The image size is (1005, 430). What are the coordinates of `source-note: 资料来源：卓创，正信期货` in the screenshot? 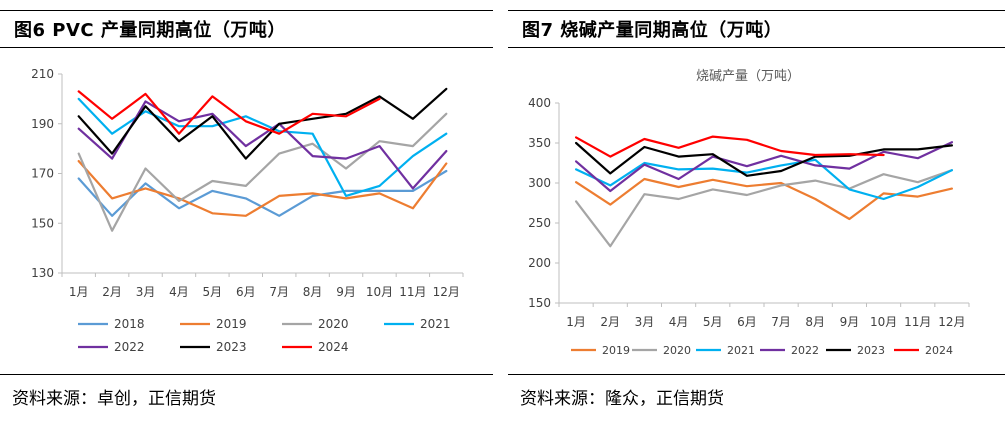 It's located at (114, 399).